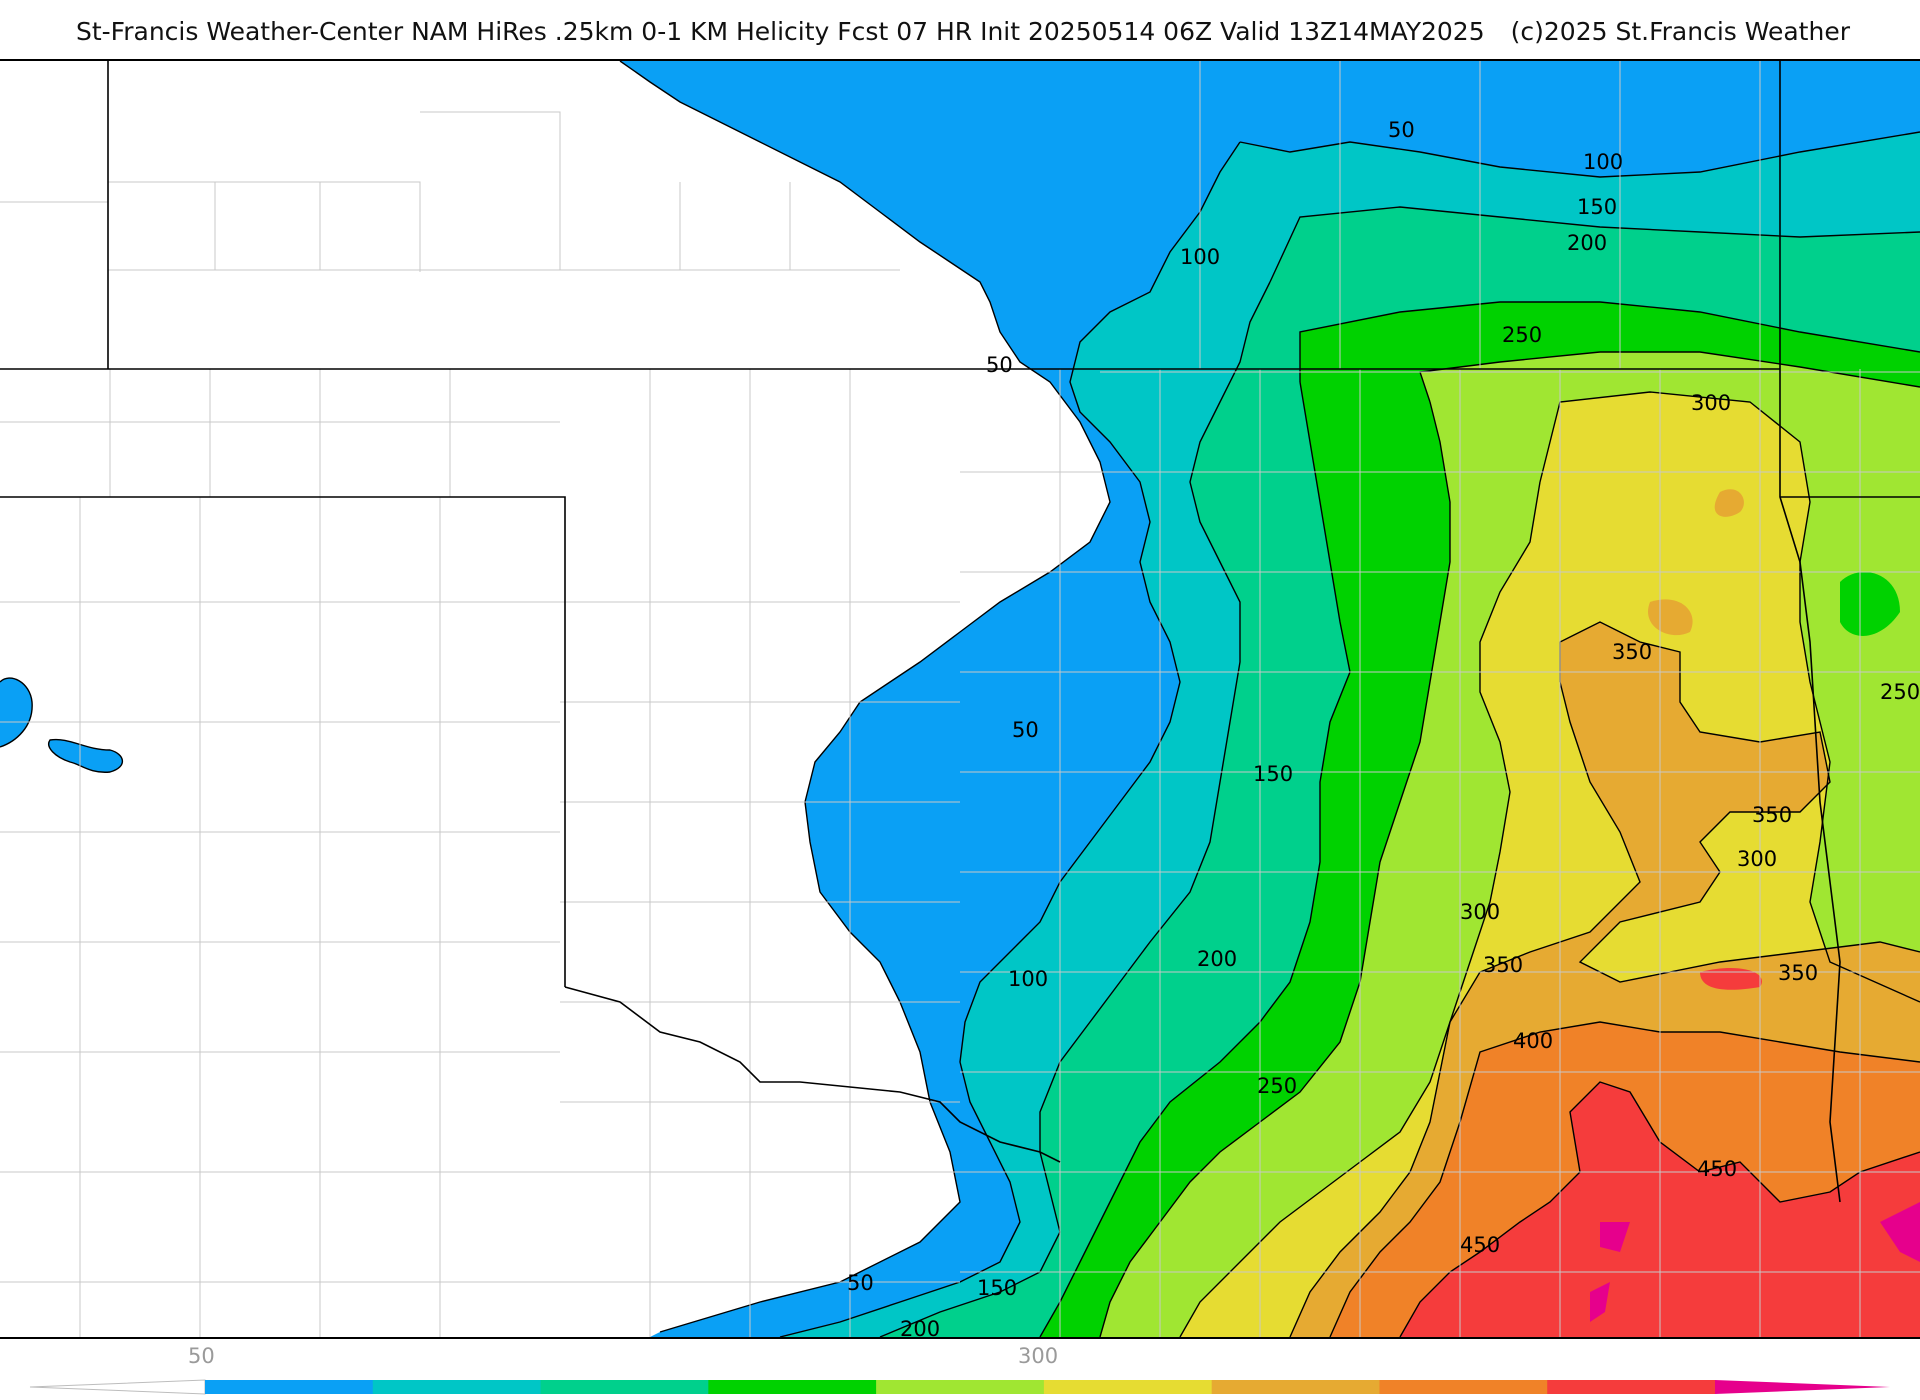  I want to click on contour-label: 400, so click(1533, 1041).